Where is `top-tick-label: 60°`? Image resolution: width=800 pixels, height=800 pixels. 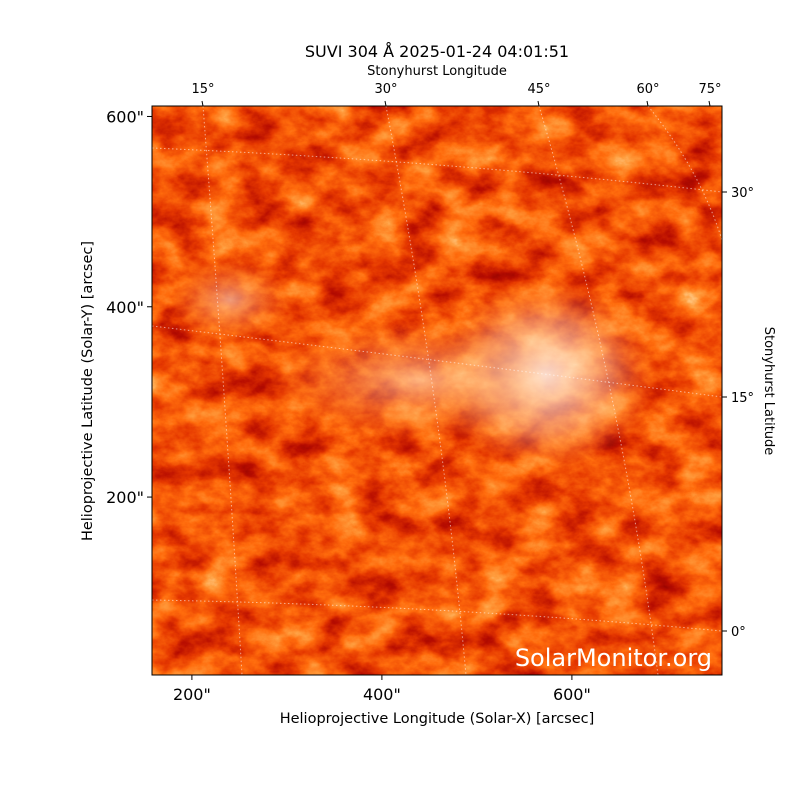
top-tick-label: 60° is located at coordinates (647, 89).